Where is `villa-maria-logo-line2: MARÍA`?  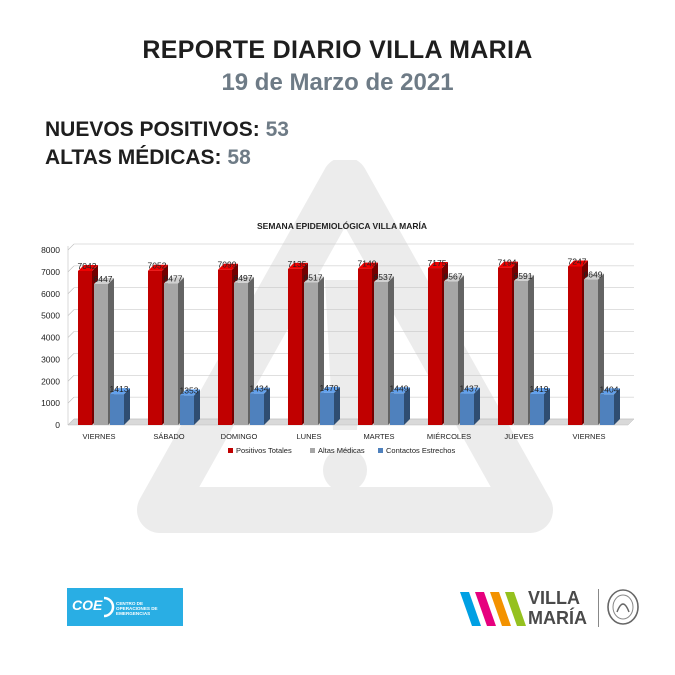 villa-maria-logo-line2: MARÍA is located at coordinates (557, 618).